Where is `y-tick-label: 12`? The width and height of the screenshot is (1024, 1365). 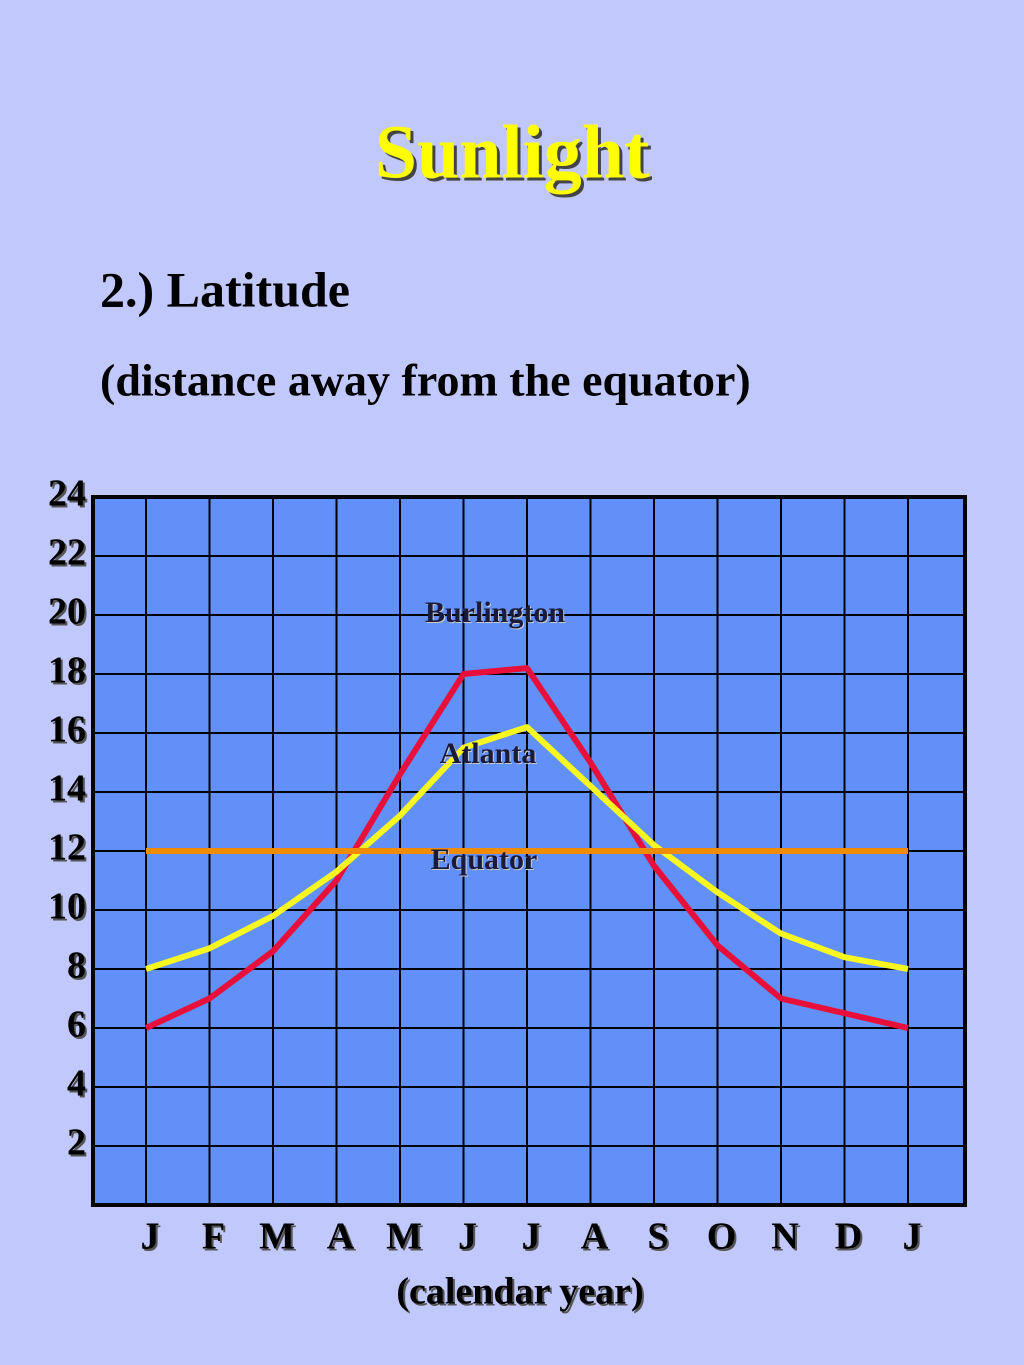 y-tick-label: 12 is located at coordinates (67, 848).